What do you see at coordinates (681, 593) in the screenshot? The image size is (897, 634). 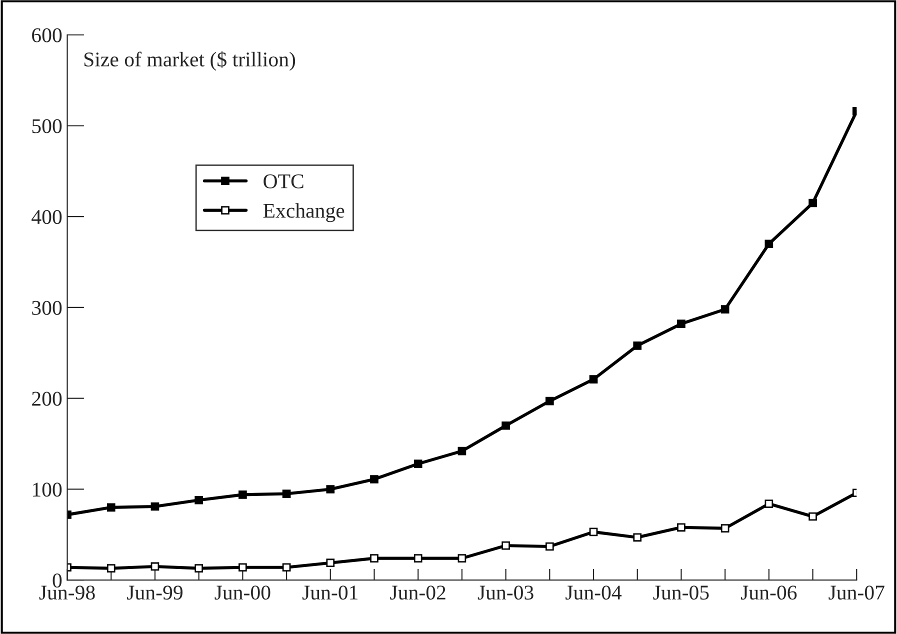 I see `x-tick-label: Jun-05` at bounding box center [681, 593].